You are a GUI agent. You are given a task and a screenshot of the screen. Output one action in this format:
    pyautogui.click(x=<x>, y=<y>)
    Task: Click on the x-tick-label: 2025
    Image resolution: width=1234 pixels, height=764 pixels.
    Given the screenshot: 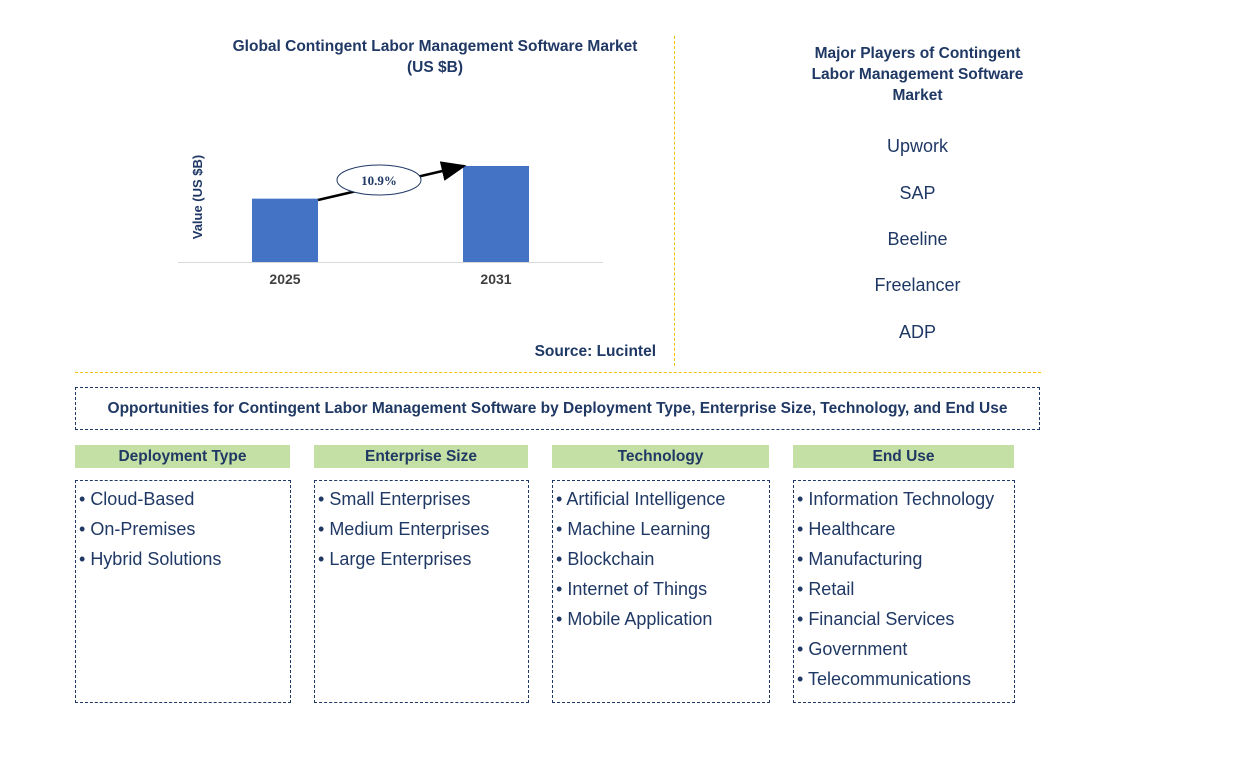 What is the action you would take?
    pyautogui.click(x=284, y=279)
    